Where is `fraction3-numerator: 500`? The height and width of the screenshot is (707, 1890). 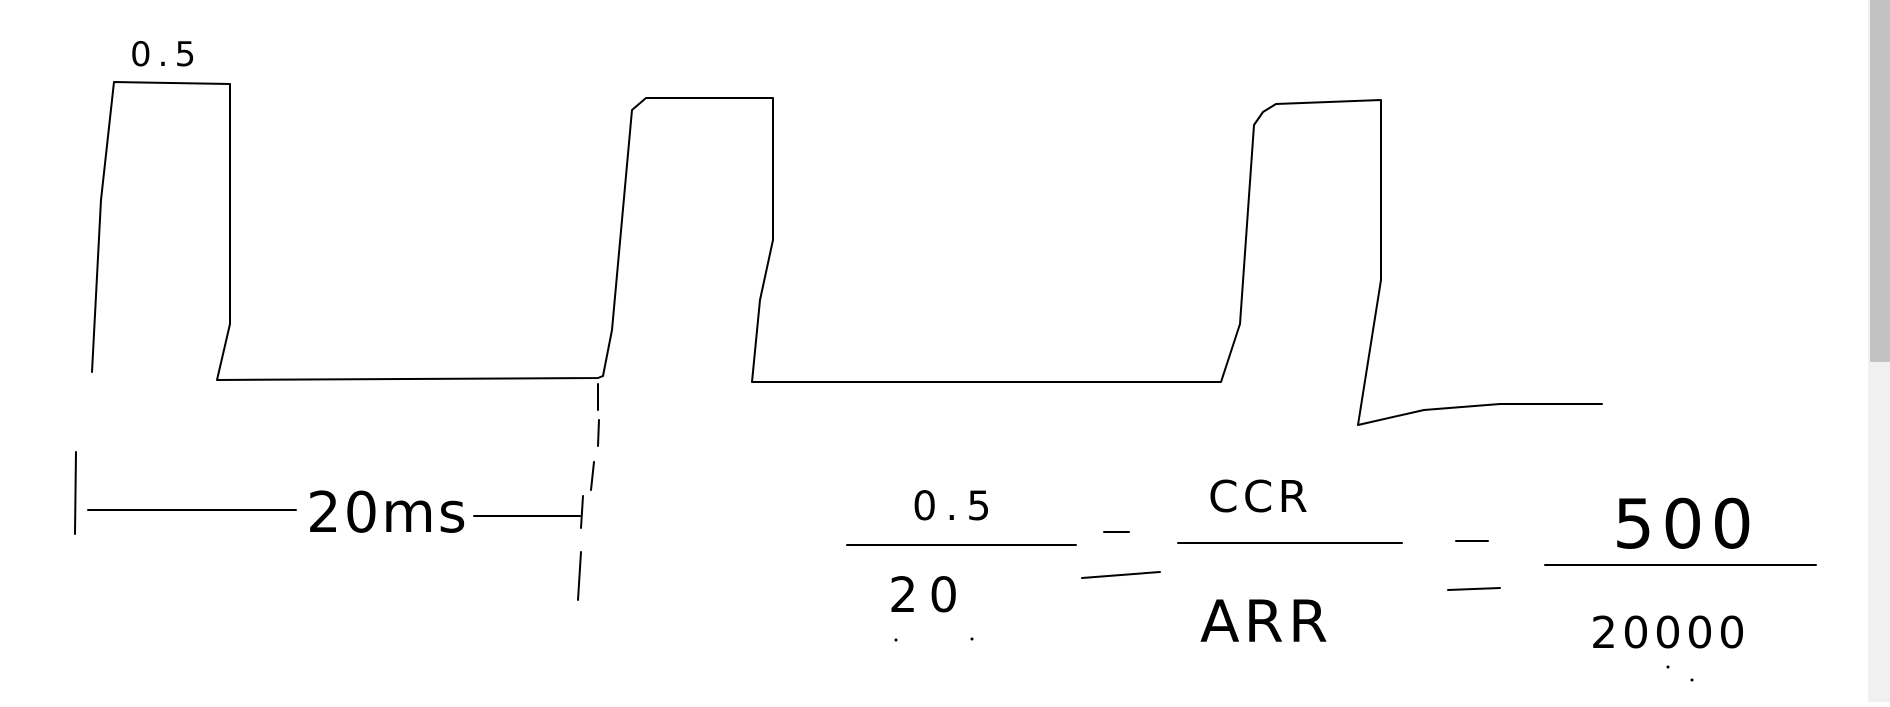 fraction3-numerator: 500 is located at coordinates (1686, 525).